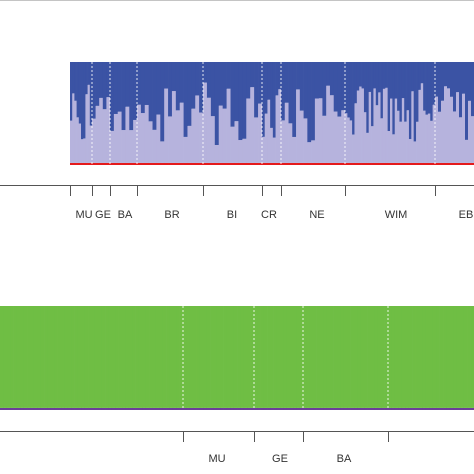 This screenshot has height=474, width=474. What do you see at coordinates (269, 215) in the screenshot?
I see `pop-label-cr: CR` at bounding box center [269, 215].